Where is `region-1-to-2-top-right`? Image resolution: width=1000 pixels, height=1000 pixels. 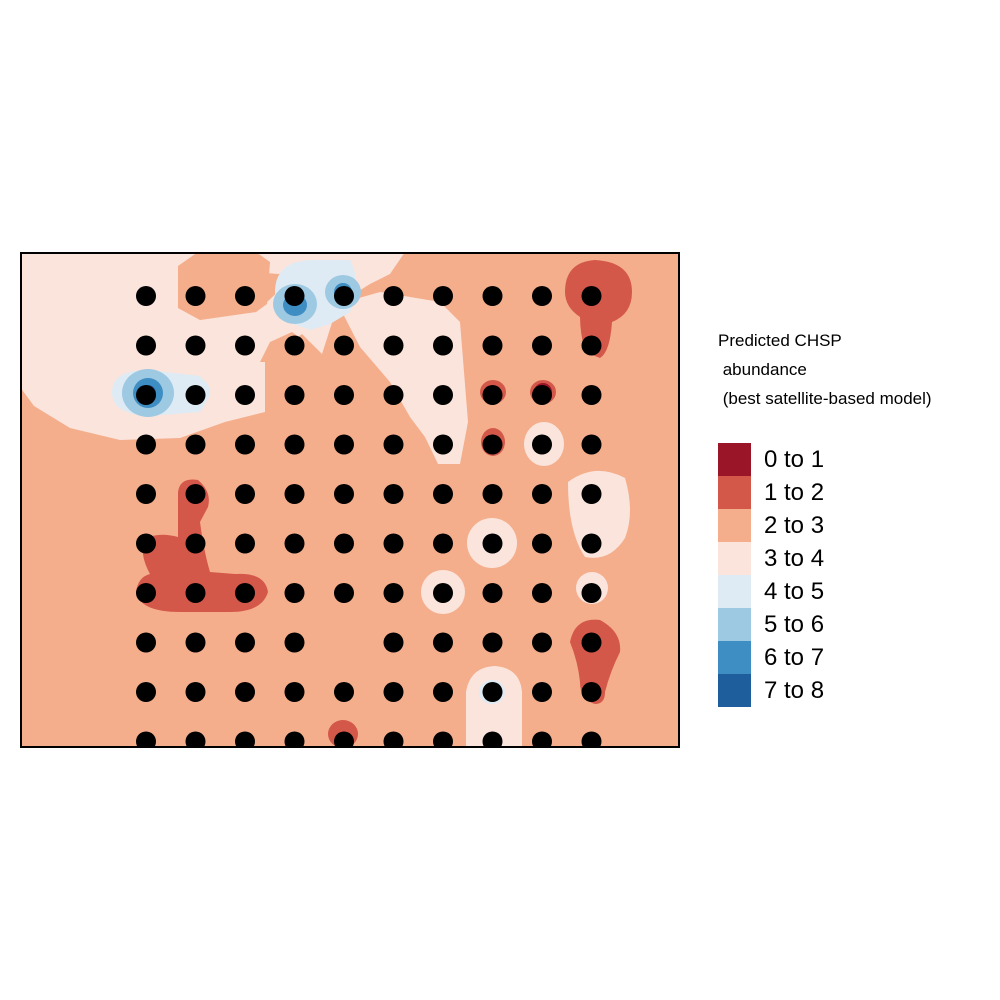 region-1-to-2-top-right is located at coordinates (598, 309).